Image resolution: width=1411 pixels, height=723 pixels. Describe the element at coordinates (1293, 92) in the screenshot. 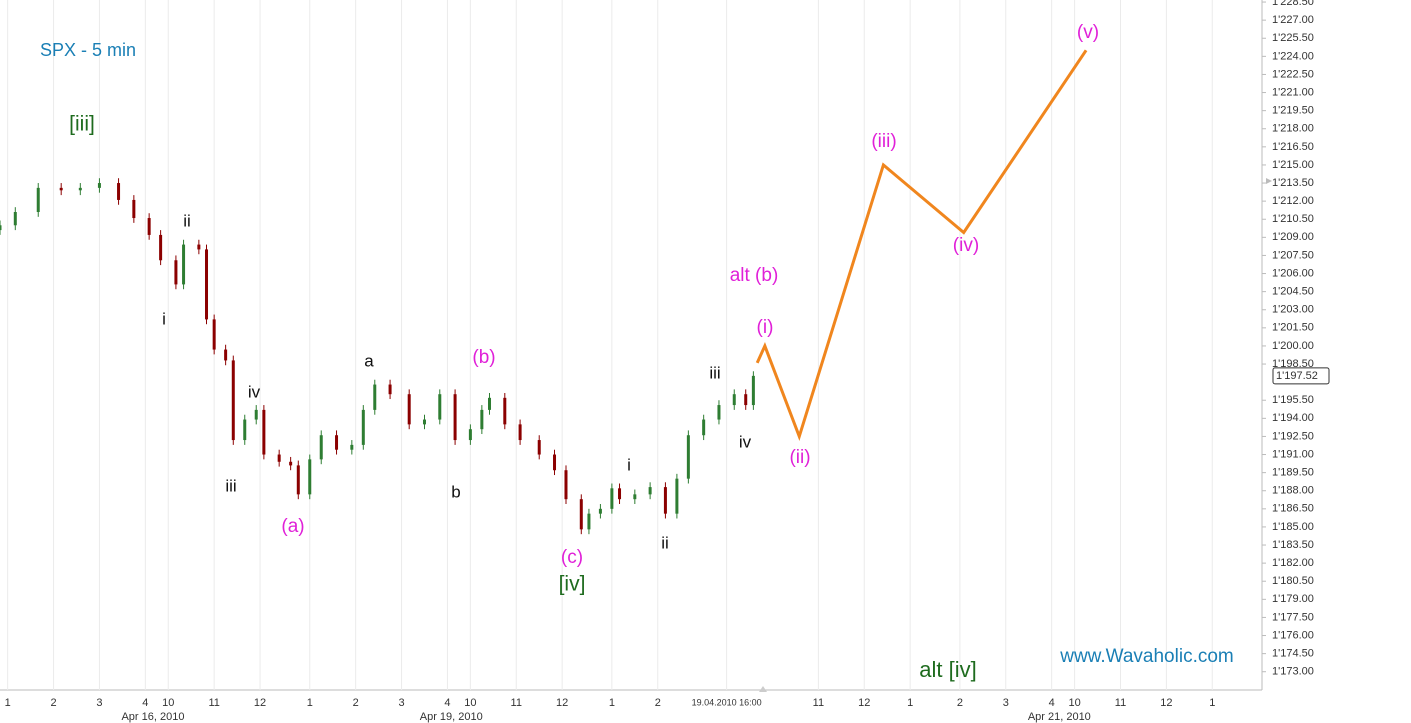

I see `y-tick-label: 1'221.00` at that location.